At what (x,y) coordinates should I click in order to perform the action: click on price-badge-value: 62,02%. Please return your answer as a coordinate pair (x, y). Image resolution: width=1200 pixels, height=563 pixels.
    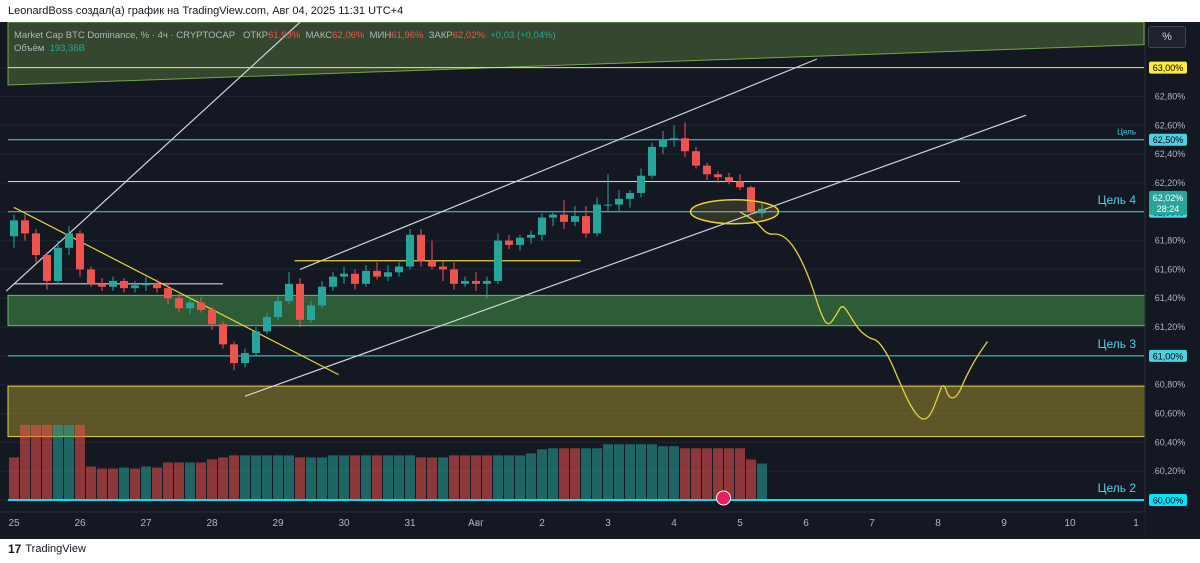
    Looking at the image, I should click on (1168, 198).